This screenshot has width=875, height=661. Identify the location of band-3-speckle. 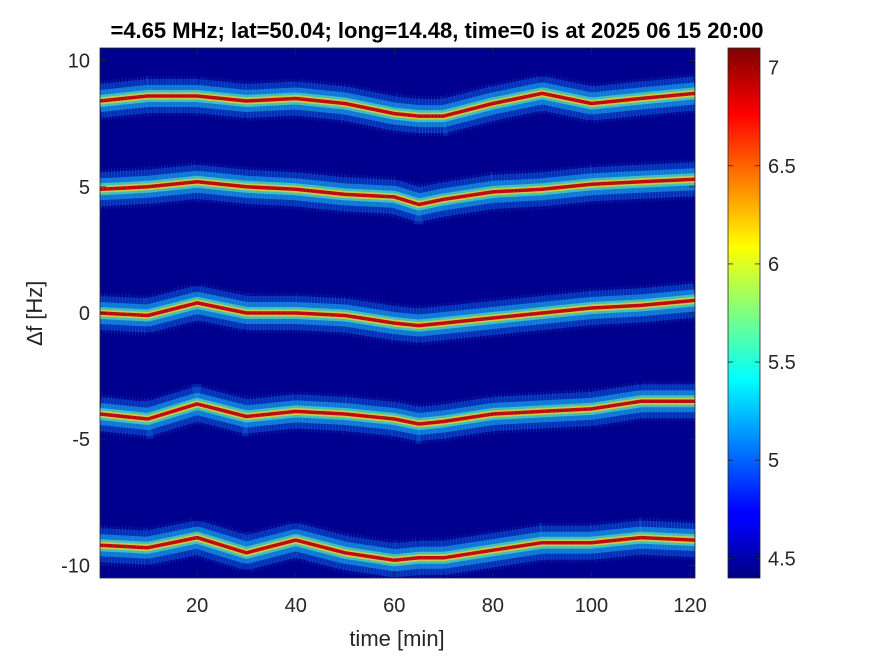
(397, 313).